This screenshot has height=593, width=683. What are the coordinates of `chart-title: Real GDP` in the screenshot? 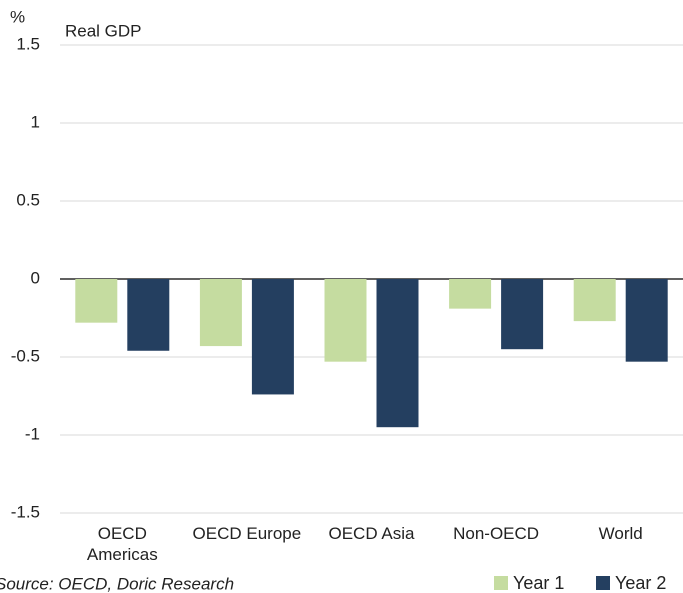 It's located at (103, 30).